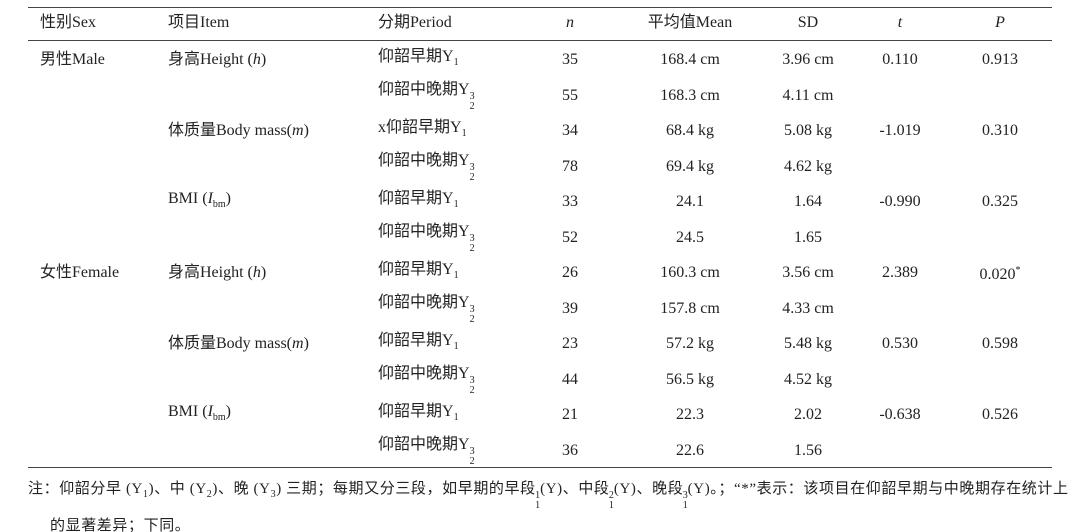  I want to click on text-run: )。；“*”表示：该项目在仰韶早期与中晚期存在统计上的显著差异；下同。, so click(559, 506).